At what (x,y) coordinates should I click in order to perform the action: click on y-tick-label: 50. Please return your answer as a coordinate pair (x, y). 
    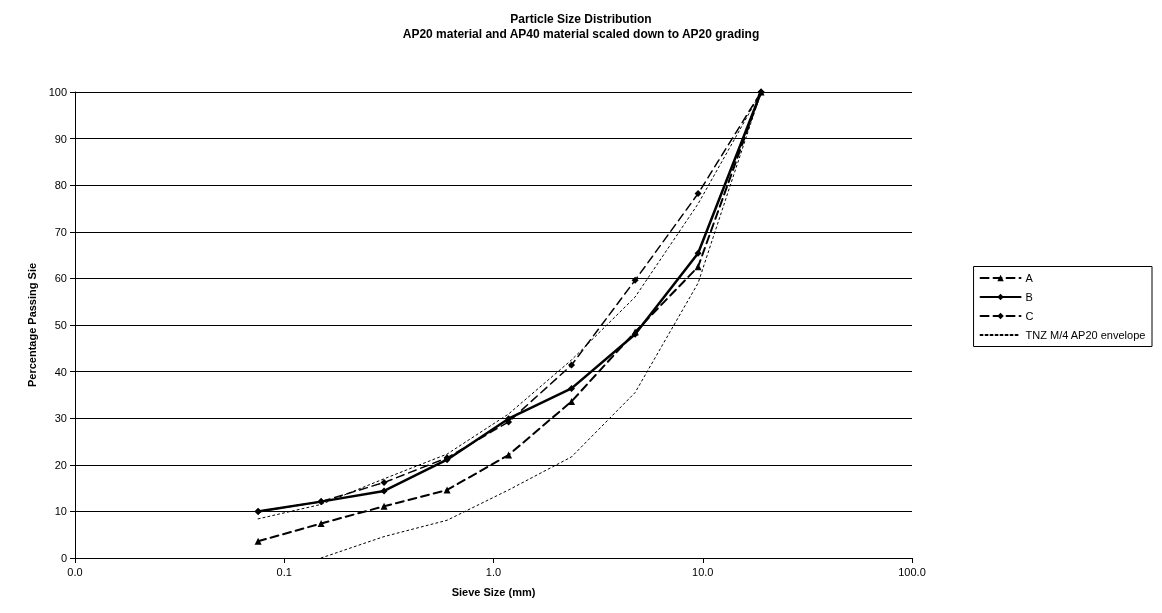
    Looking at the image, I should click on (60, 325).